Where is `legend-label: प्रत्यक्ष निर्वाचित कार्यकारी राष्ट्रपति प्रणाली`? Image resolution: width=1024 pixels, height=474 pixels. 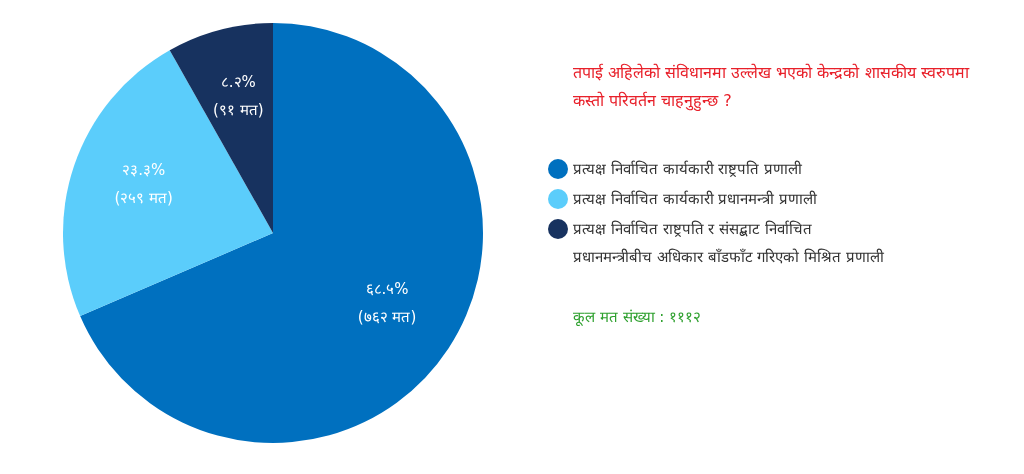 legend-label: प्रत्यक्ष निर्वाचित कार्यकारी राष्ट्रपति प्रणाली is located at coordinates (688, 169).